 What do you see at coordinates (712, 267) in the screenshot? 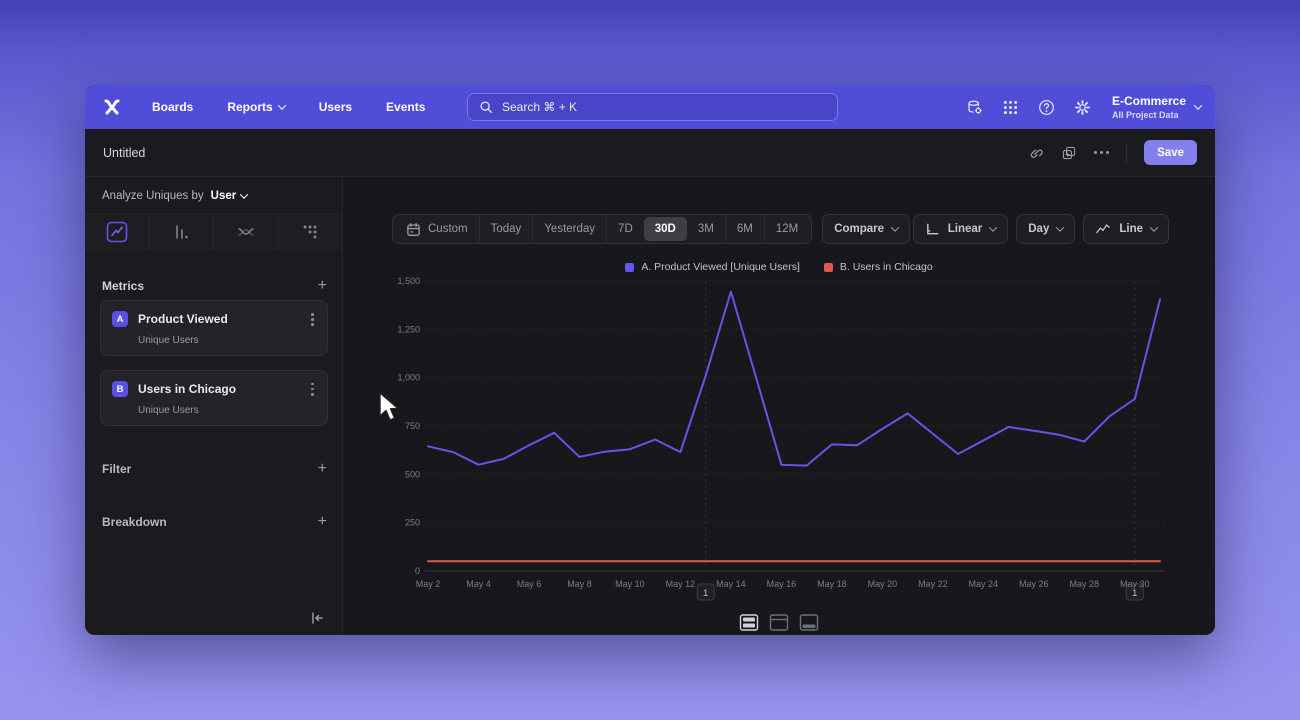
I see `legend-item: A. Product Viewed [Unique Users]` at bounding box center [712, 267].